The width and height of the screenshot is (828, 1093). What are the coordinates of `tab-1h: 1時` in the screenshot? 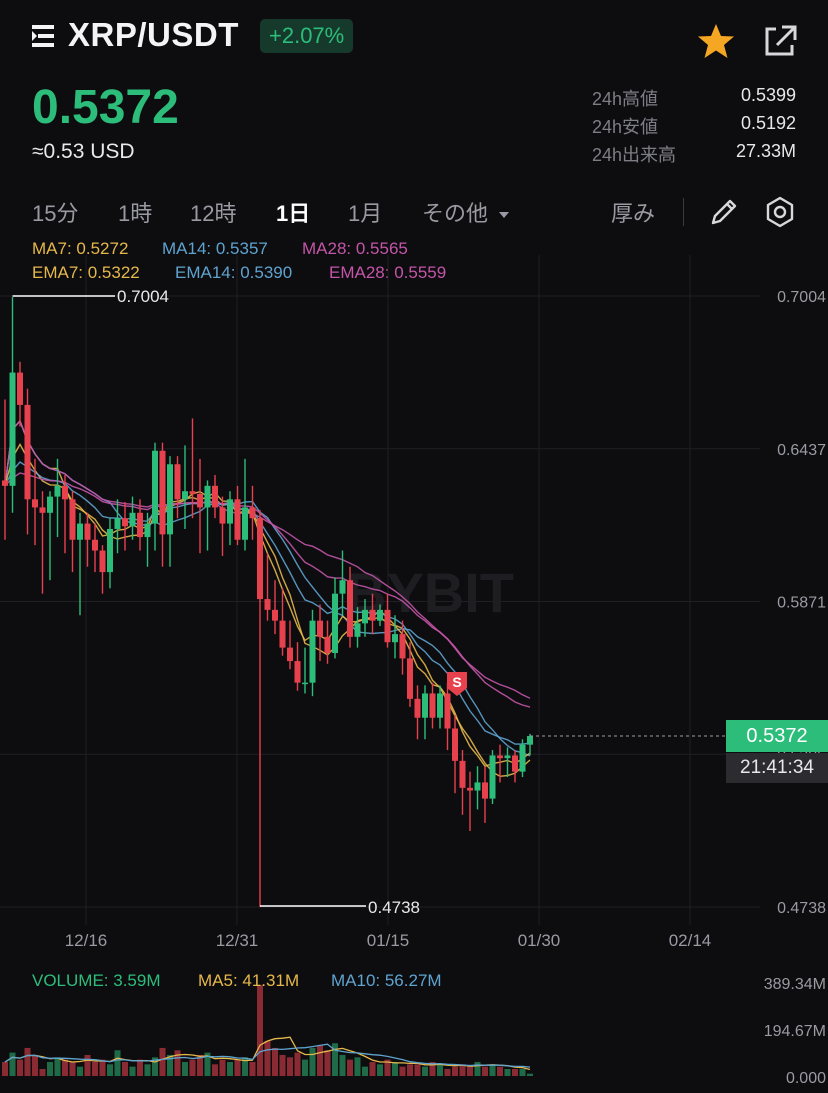 It's located at (135, 213).